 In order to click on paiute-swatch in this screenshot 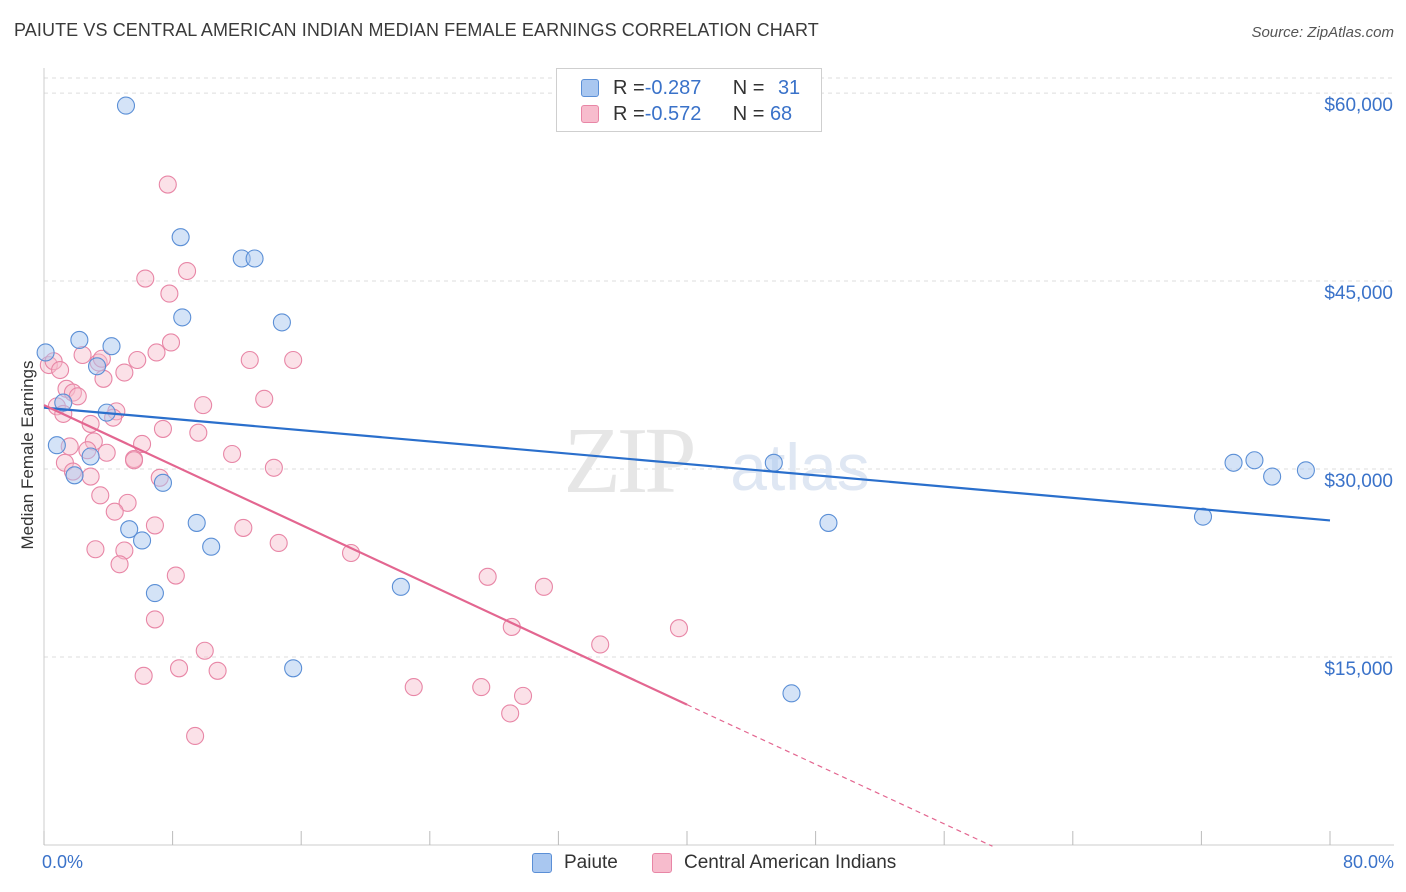, I will do `click(590, 88)`.